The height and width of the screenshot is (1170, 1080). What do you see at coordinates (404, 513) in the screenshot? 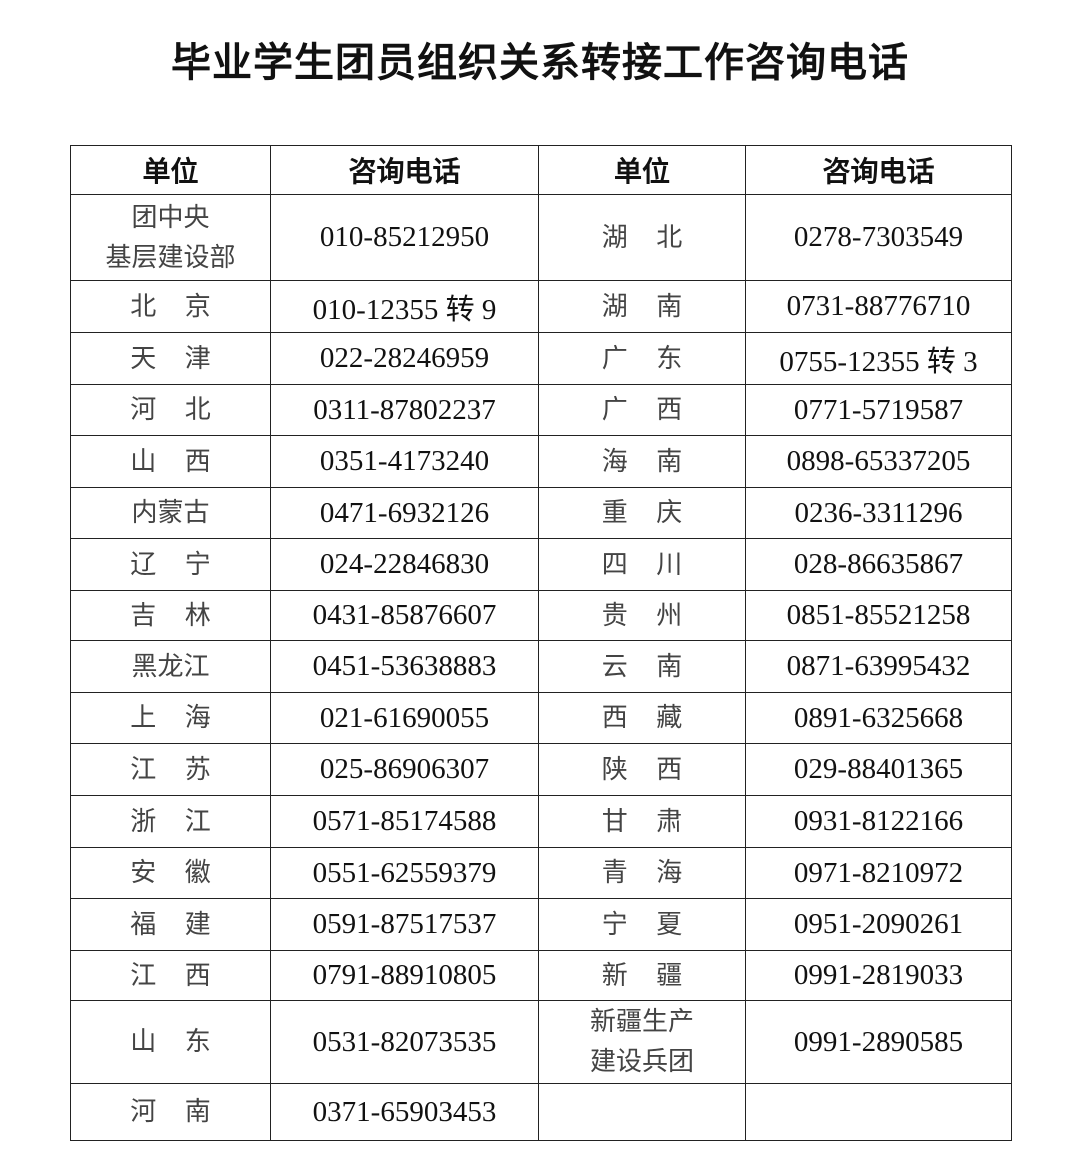
I see `phone-left-cell: 0471-6932126` at bounding box center [404, 513].